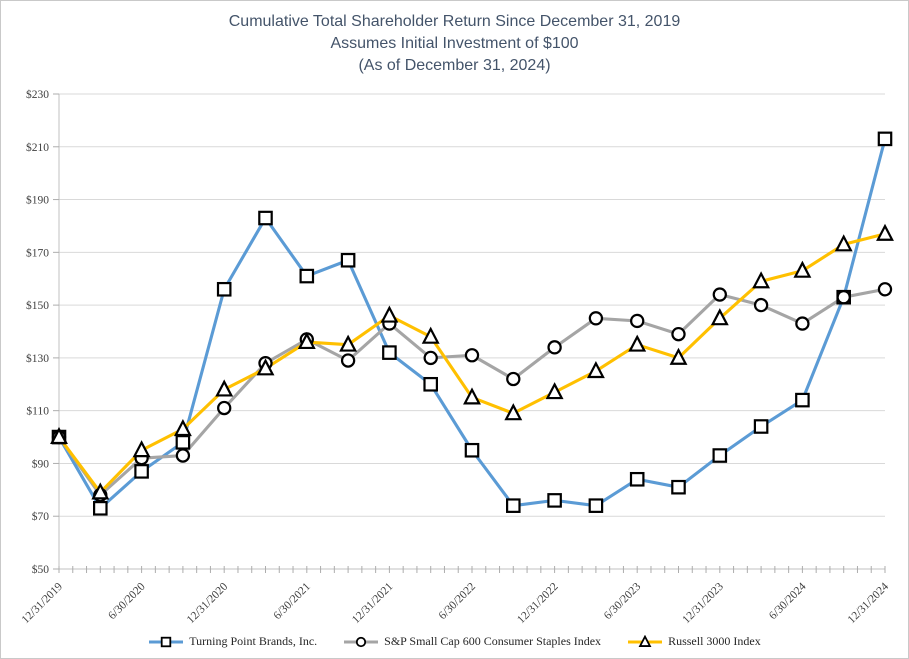 Image resolution: width=909 pixels, height=659 pixels. What do you see at coordinates (538, 603) in the screenshot?
I see `svg-text: 12/31/2022` at bounding box center [538, 603].